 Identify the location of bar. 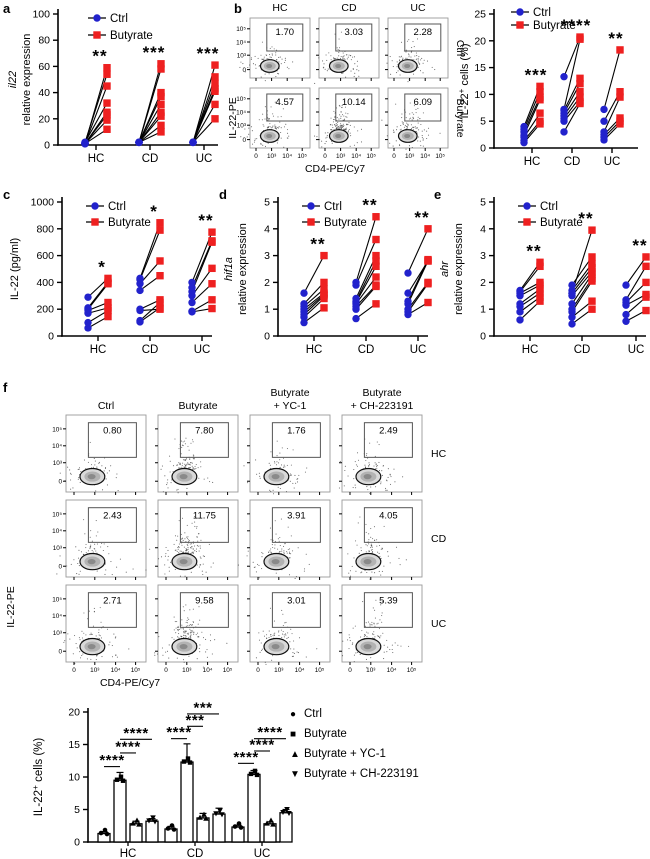
(187, 802).